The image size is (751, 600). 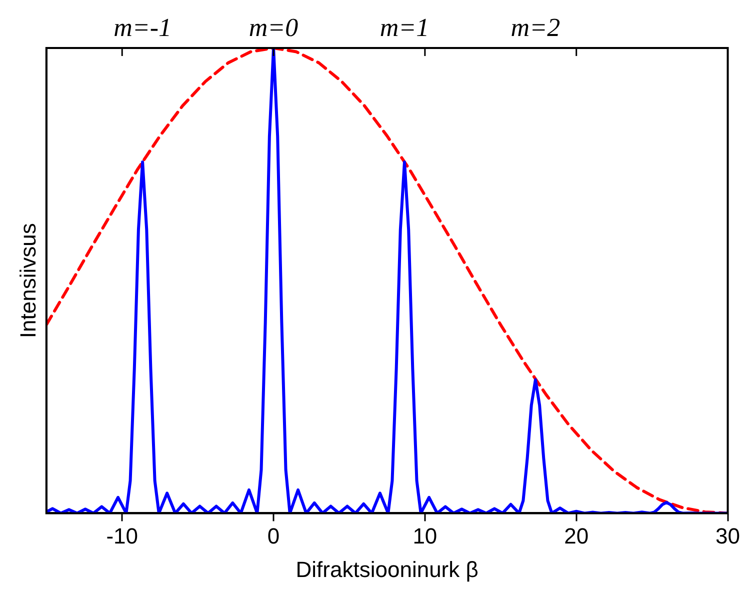 What do you see at coordinates (728, 535) in the screenshot?
I see `x-tick-label: 30` at bounding box center [728, 535].